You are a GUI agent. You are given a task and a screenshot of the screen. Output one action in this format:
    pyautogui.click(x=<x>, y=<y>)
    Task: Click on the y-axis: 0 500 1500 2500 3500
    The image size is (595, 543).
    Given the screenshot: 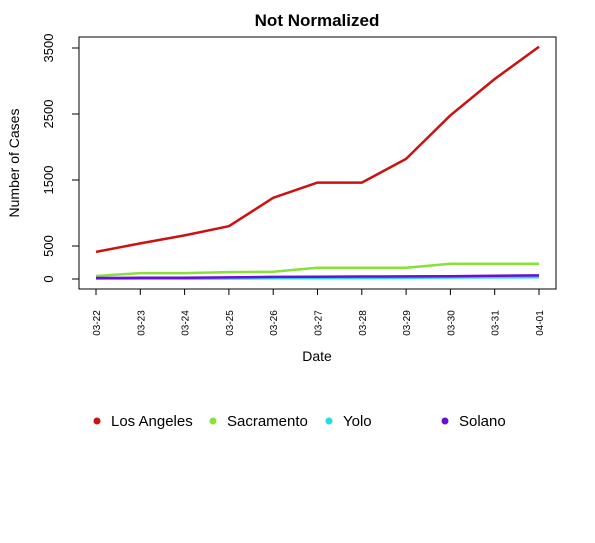 What is the action you would take?
    pyautogui.click(x=60, y=158)
    